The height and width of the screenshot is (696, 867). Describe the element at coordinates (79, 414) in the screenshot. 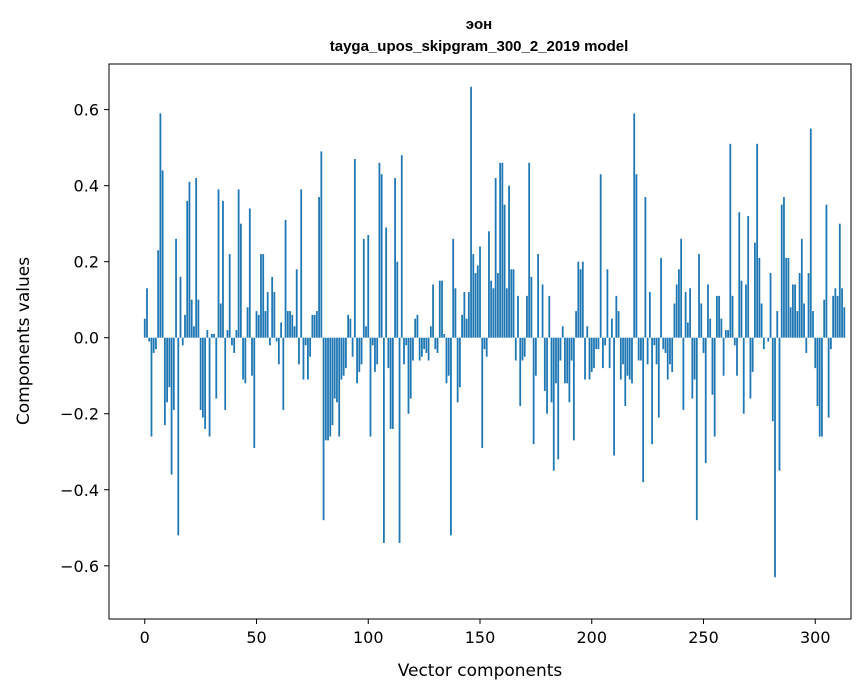

I see `y-tick-label-2: −0.2` at that location.